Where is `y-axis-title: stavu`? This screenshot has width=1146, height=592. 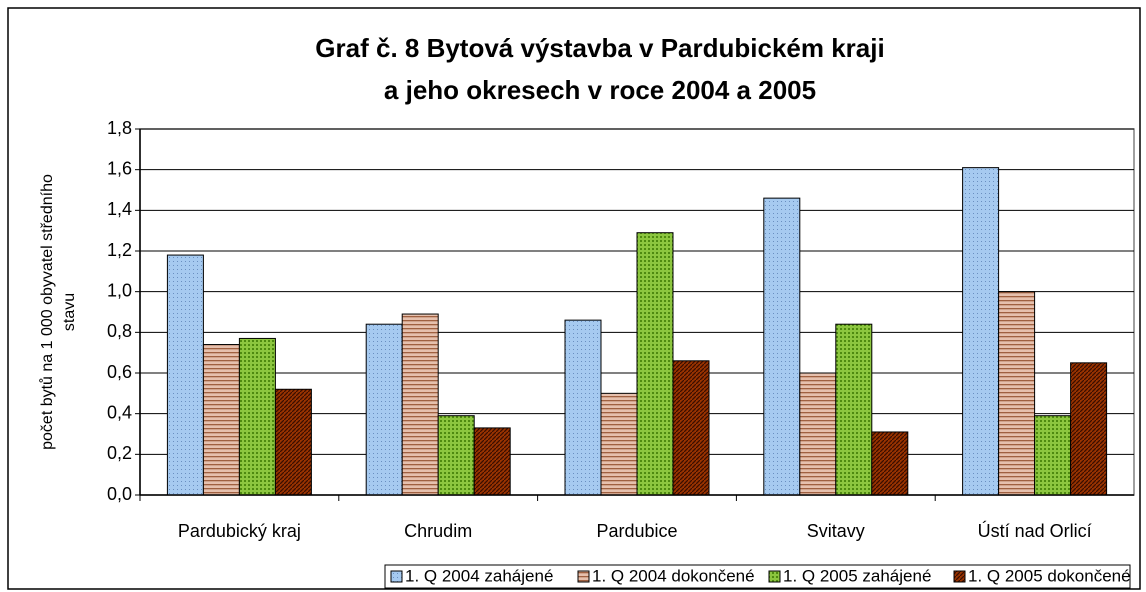
y-axis-title: stavu is located at coordinates (69, 312).